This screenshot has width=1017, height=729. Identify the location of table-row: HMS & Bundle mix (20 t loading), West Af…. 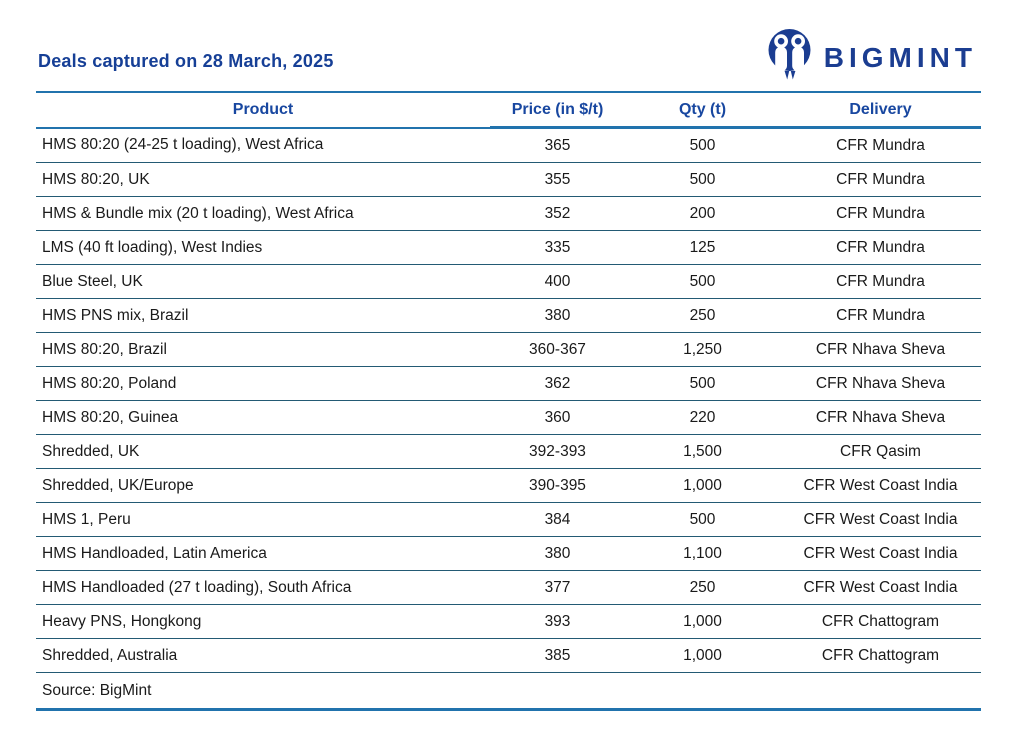
(508, 213).